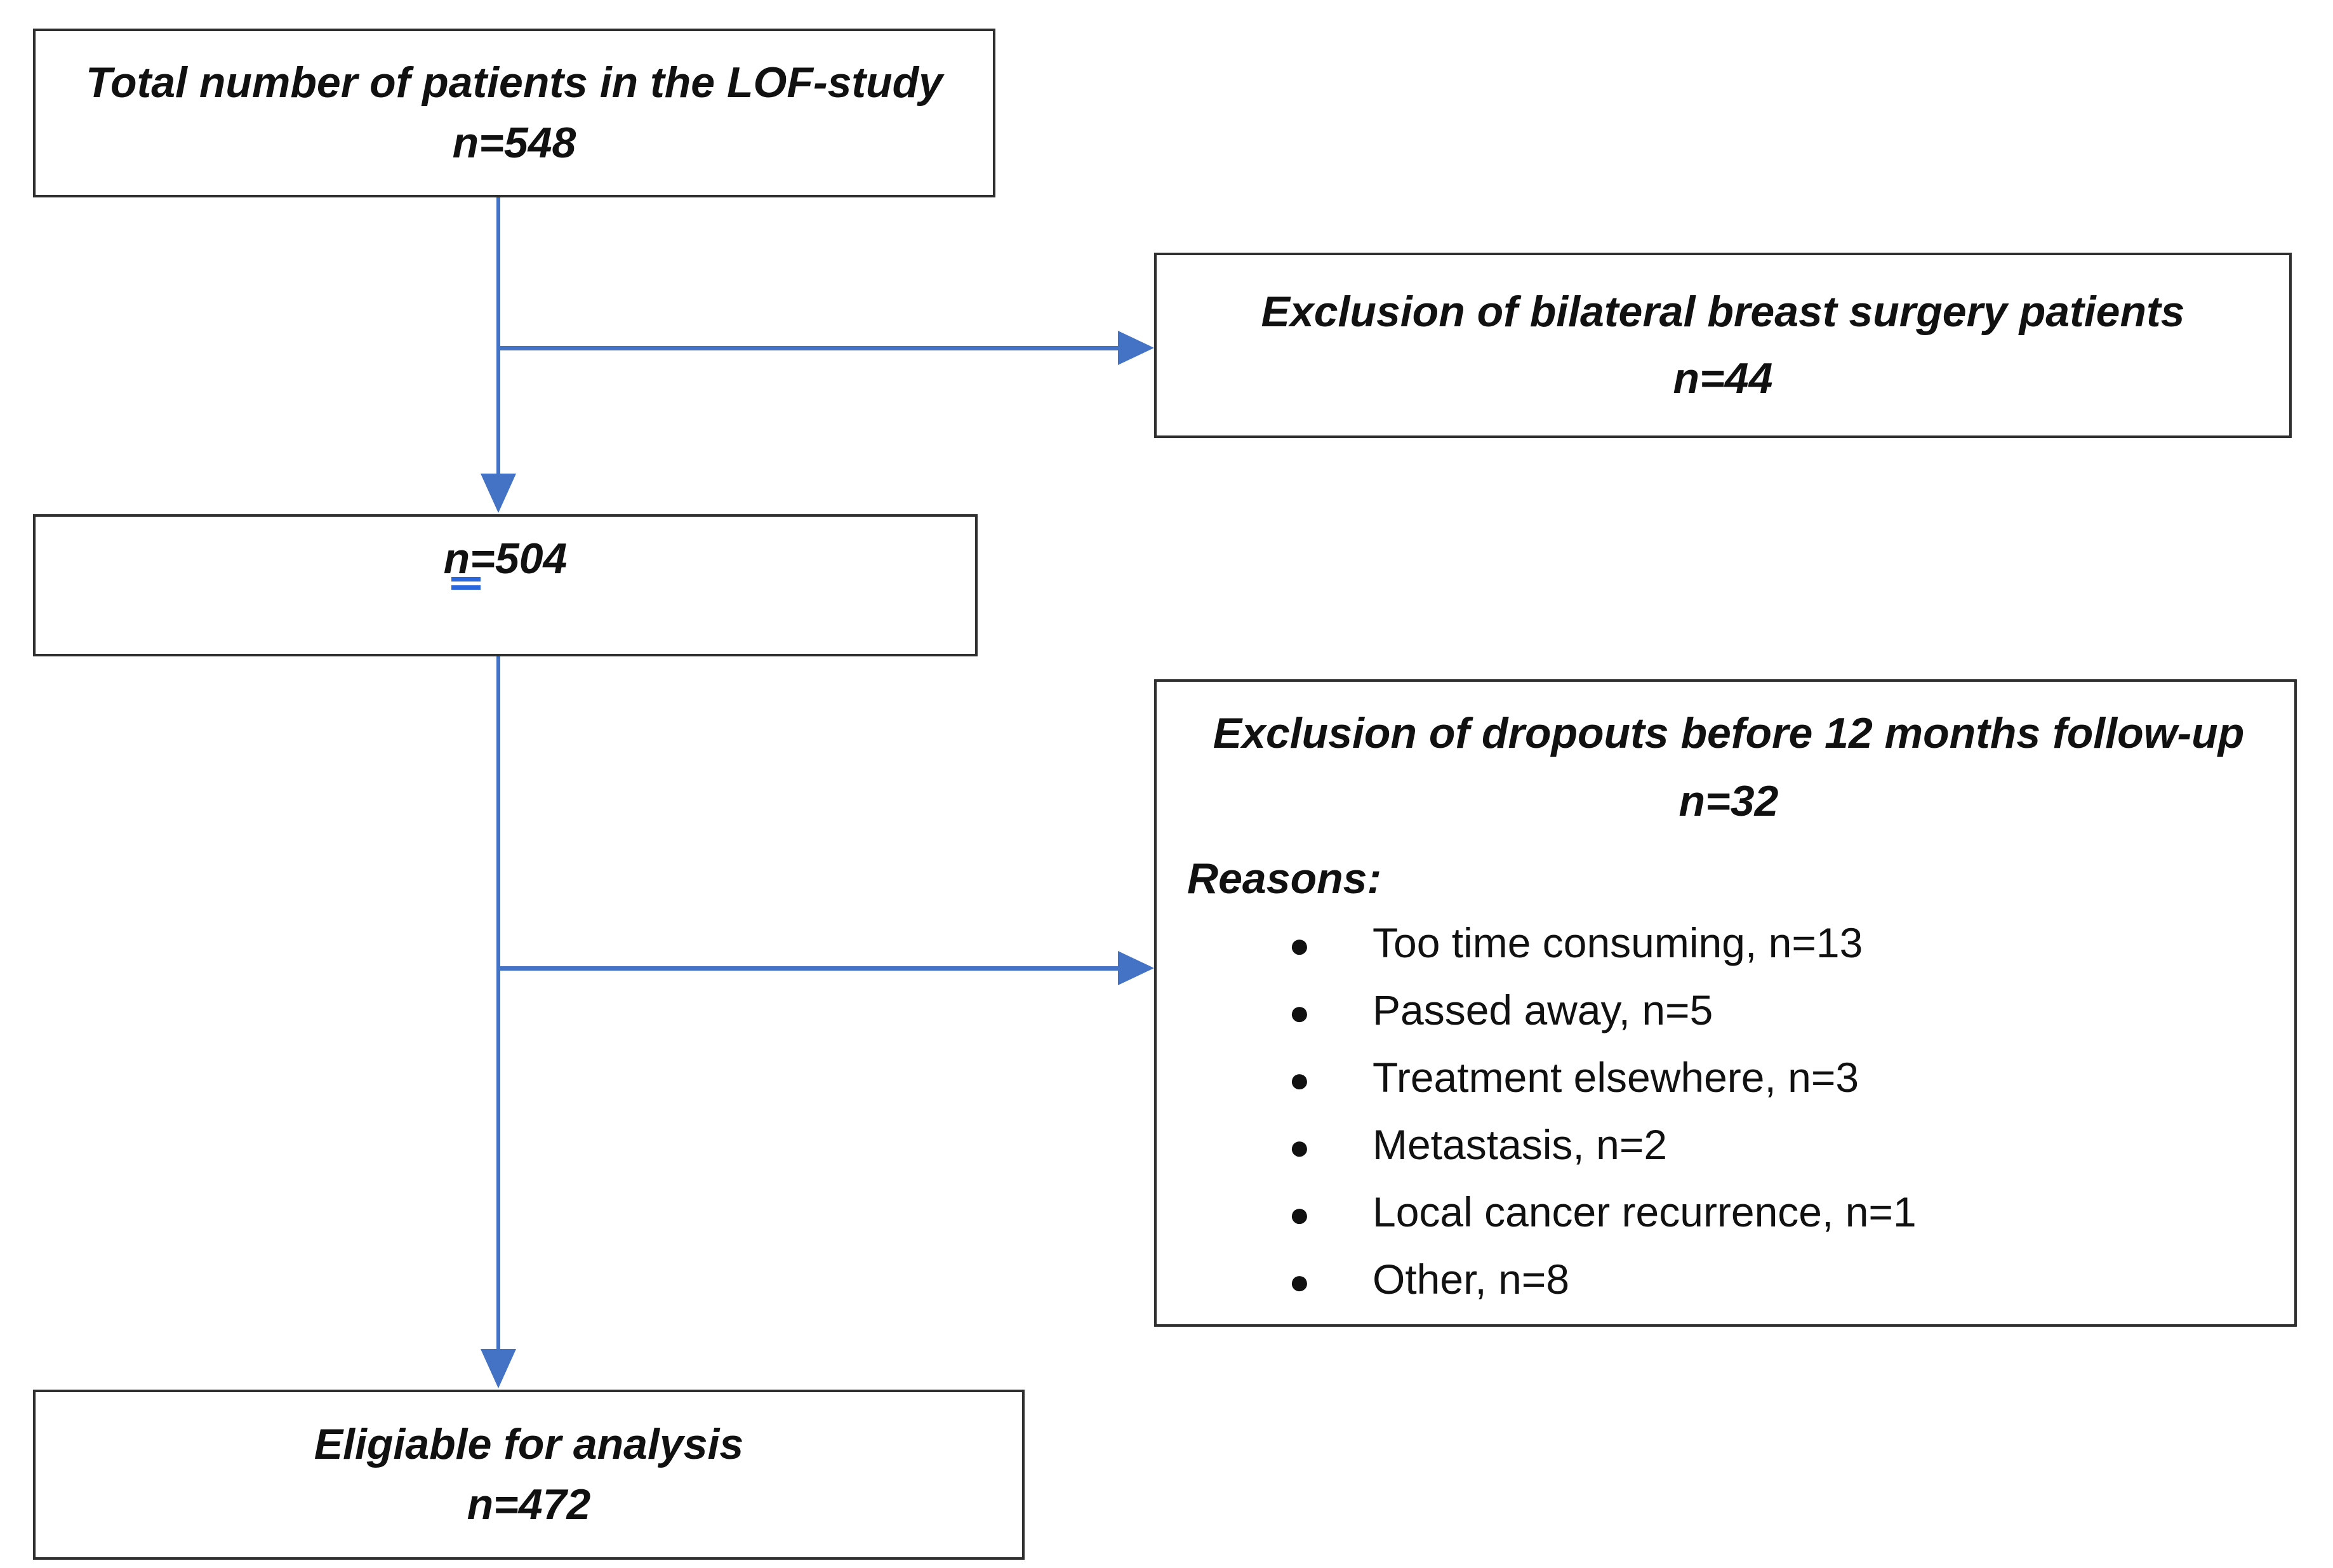 Image resolution: width=2333 pixels, height=1568 pixels. Describe the element at coordinates (1723, 378) in the screenshot. I see `box-exclusion-bilateral-count: n=44` at that location.